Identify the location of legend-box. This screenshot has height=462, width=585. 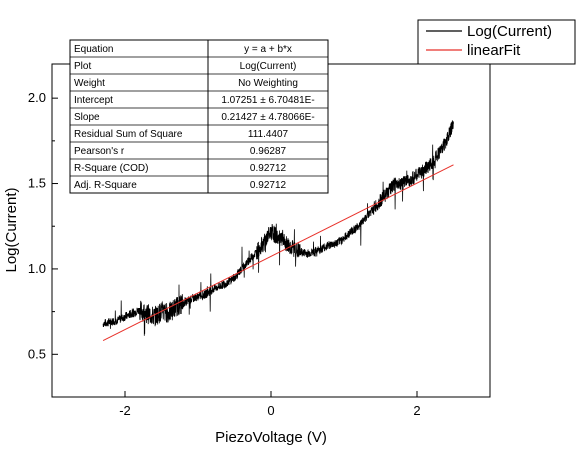
(496, 42).